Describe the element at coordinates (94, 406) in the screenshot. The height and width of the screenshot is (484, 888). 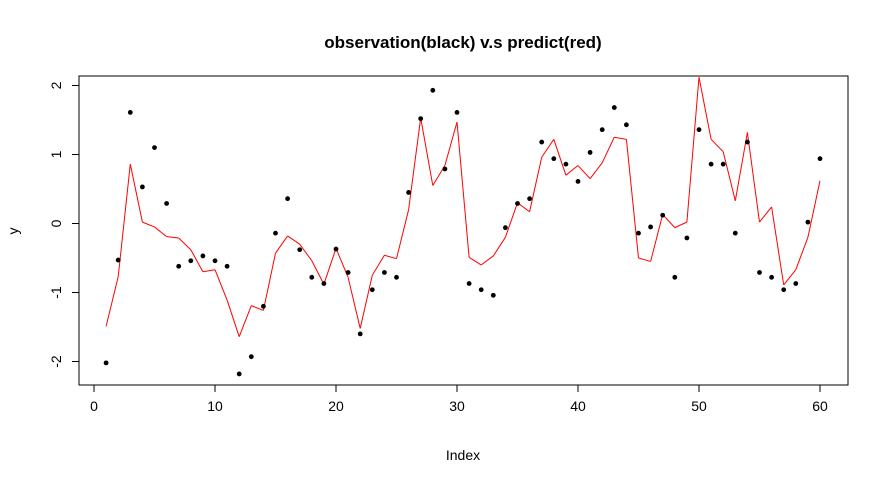
I see `x-tick-label: 0` at that location.